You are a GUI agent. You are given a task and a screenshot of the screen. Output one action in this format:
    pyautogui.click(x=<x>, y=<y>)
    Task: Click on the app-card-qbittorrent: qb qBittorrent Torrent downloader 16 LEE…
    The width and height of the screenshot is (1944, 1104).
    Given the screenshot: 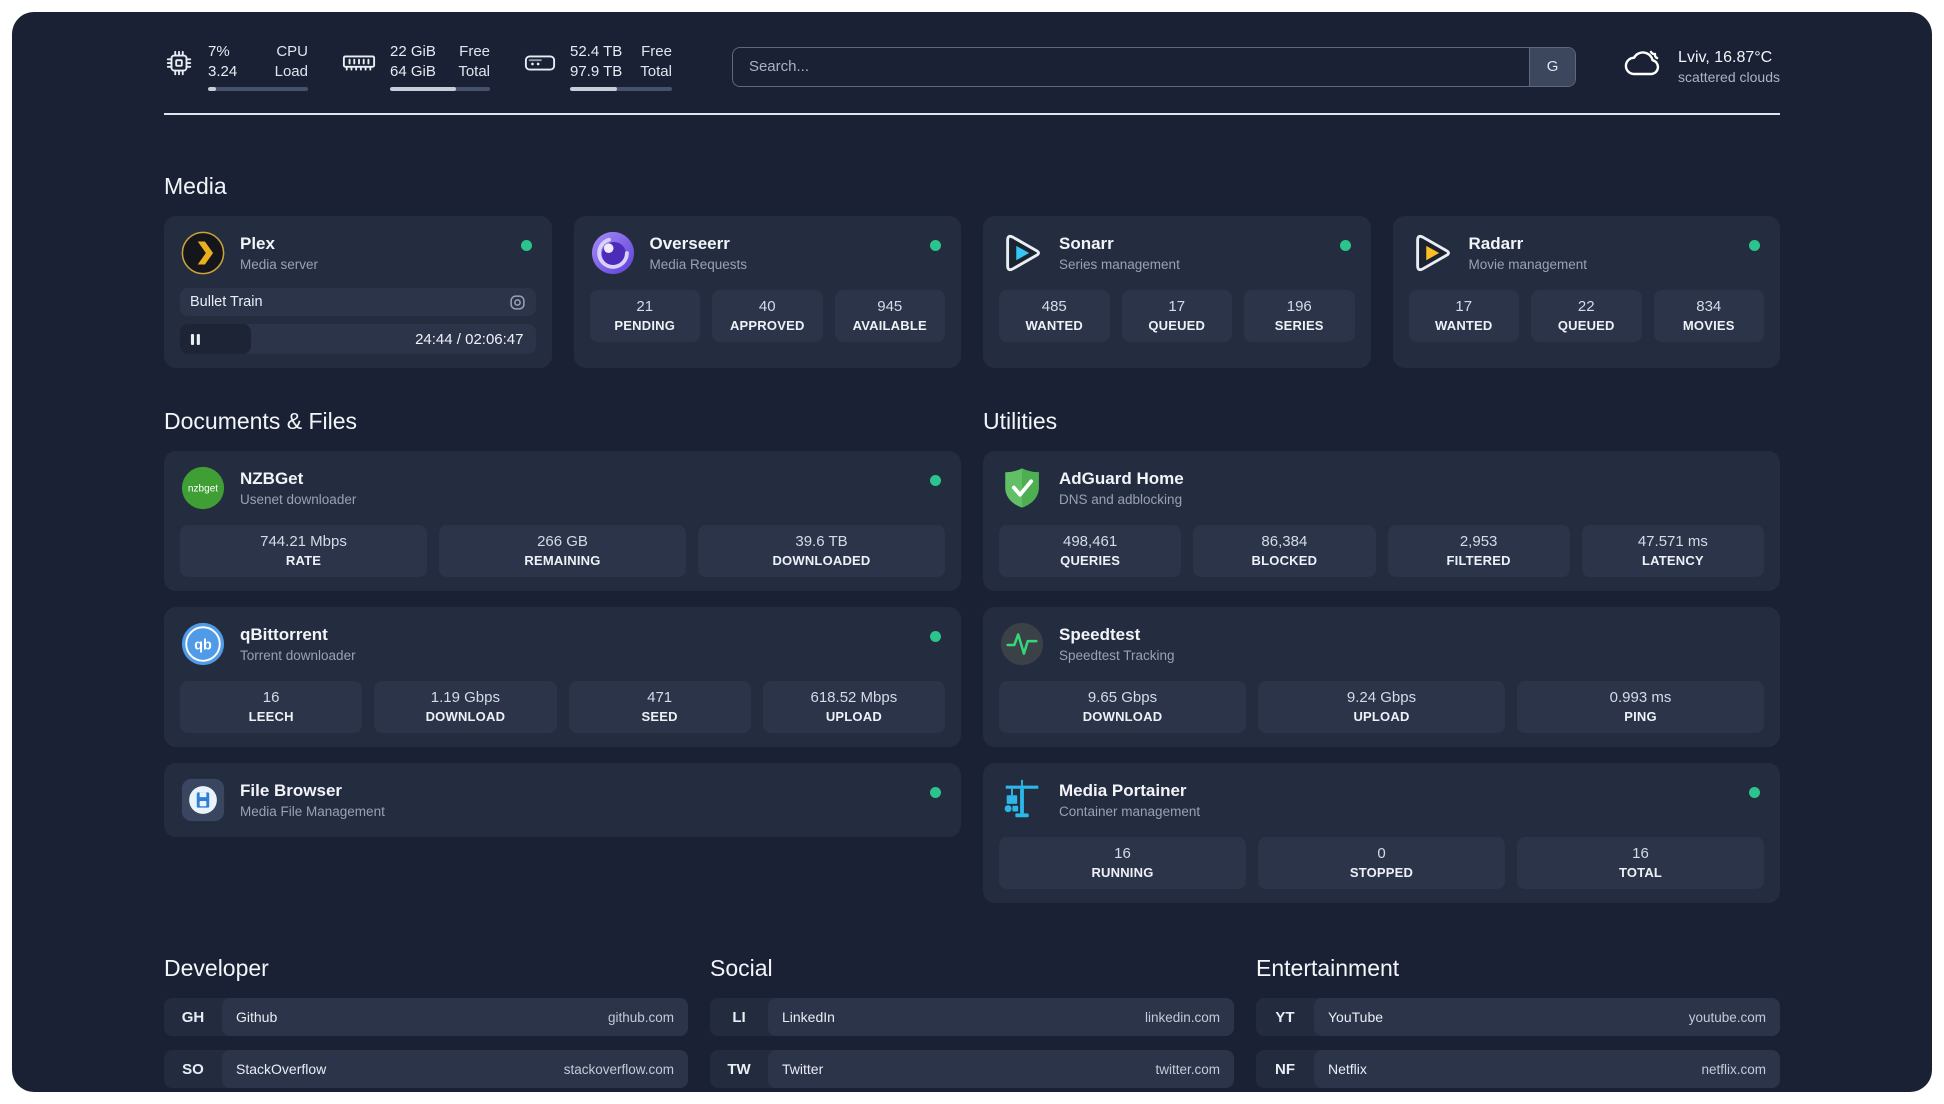 What is the action you would take?
    pyautogui.click(x=562, y=677)
    